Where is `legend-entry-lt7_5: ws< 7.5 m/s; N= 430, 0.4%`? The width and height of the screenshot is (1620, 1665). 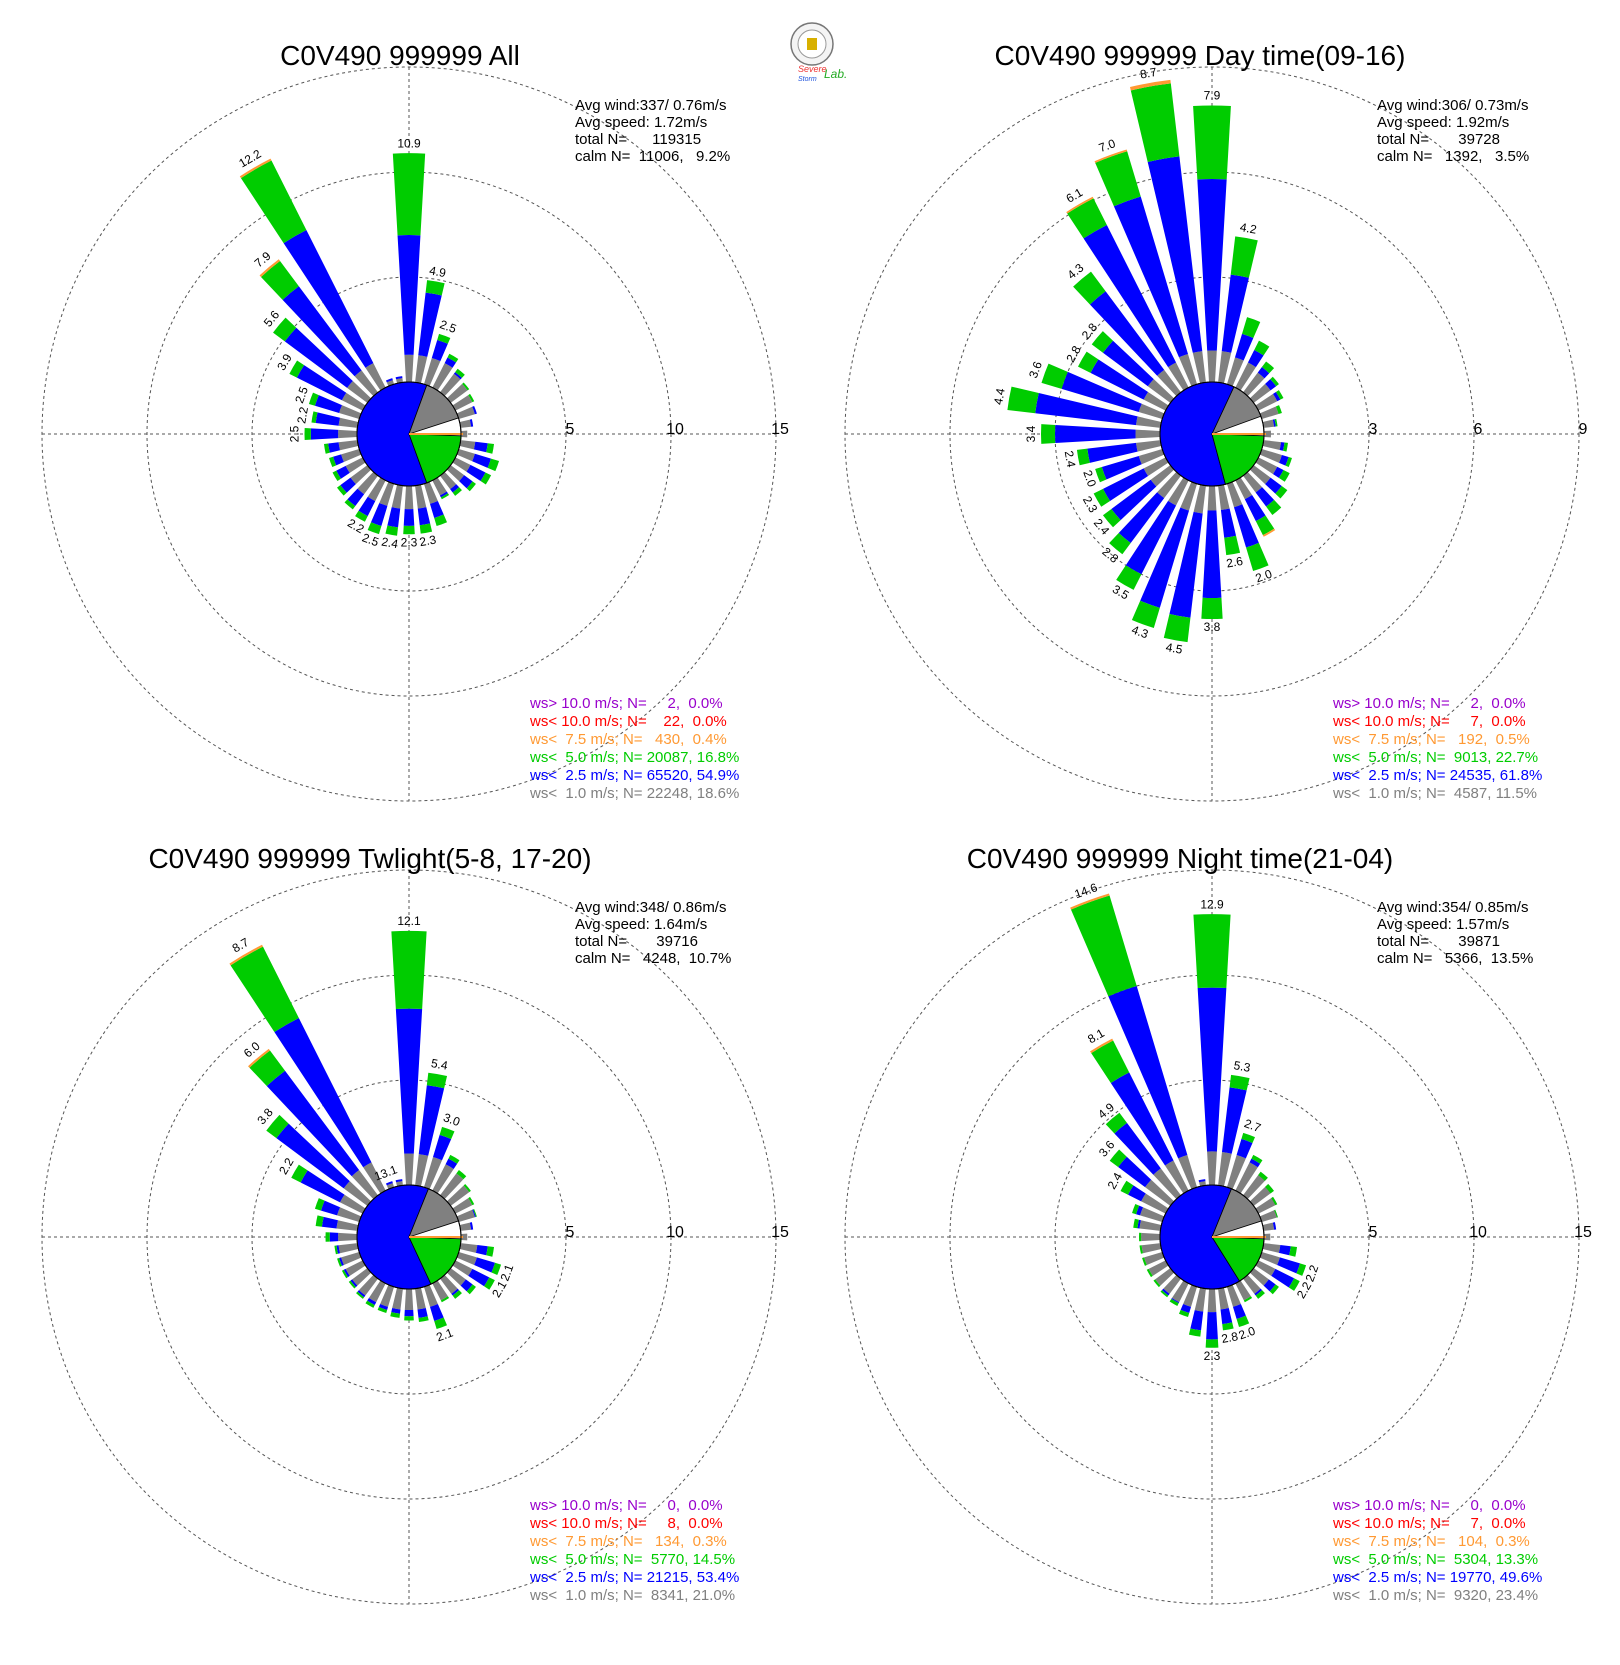 legend-entry-lt7_5: ws< 7.5 m/s; N= 430, 0.4% is located at coordinates (628, 739).